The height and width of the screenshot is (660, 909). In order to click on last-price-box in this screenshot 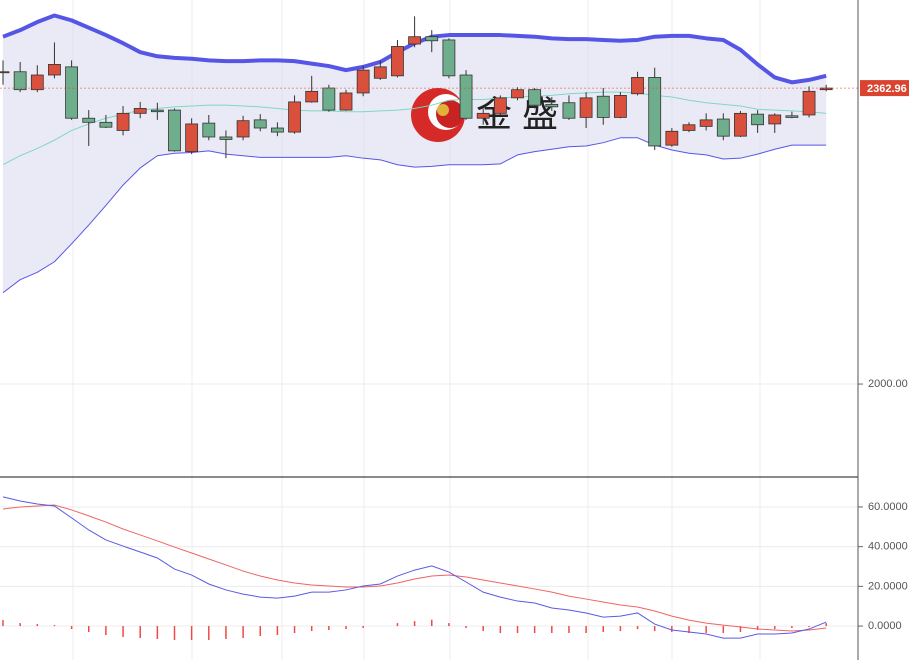, I will do `click(884, 88)`.